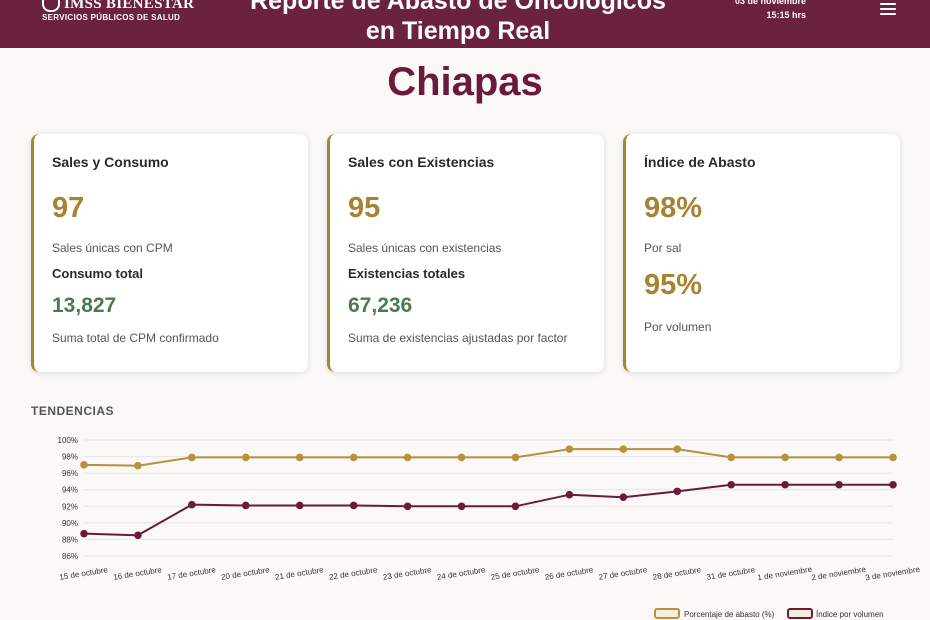 The image size is (930, 620). What do you see at coordinates (299, 573) in the screenshot?
I see `x-tick-label: 21 de octubre` at bounding box center [299, 573].